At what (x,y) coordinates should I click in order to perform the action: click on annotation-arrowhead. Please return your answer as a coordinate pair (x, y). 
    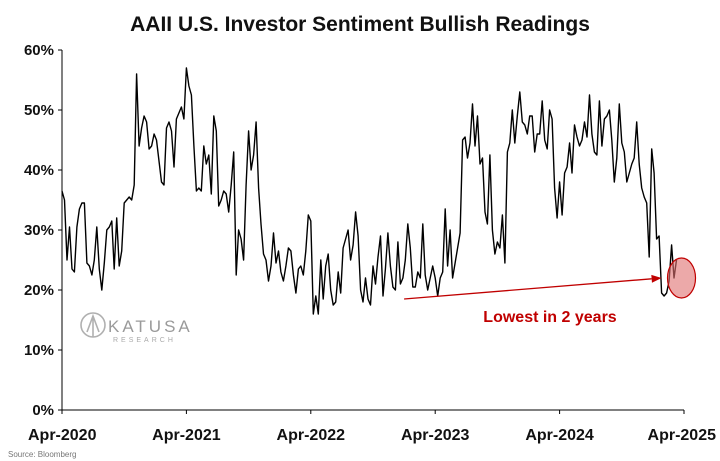
    Looking at the image, I should click on (656, 278).